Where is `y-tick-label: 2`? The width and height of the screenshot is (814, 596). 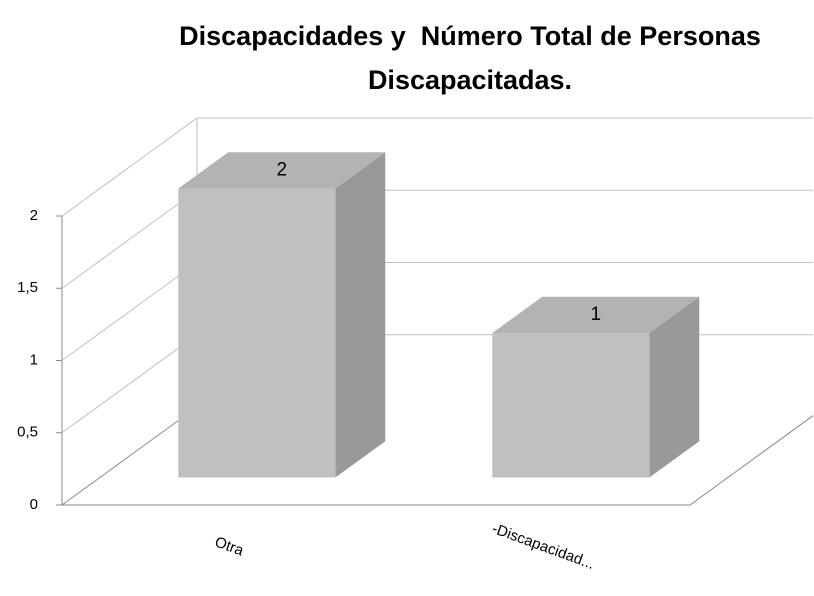 y-tick-label: 2 is located at coordinates (34, 215).